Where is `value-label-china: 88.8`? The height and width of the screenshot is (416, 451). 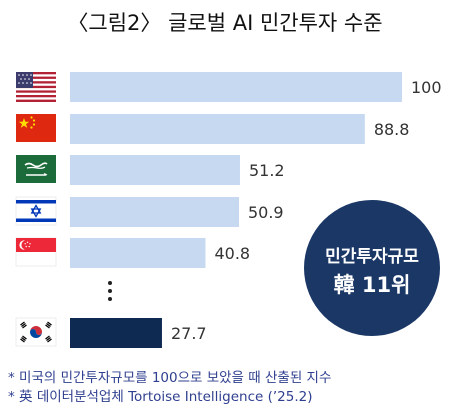 value-label-china: 88.8 is located at coordinates (392, 129).